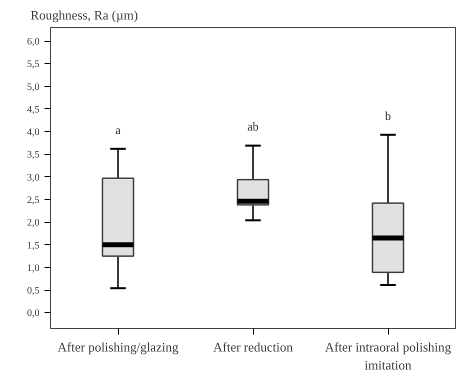  What do you see at coordinates (253, 347) in the screenshot?
I see `x-tick-label: After reduction` at bounding box center [253, 347].